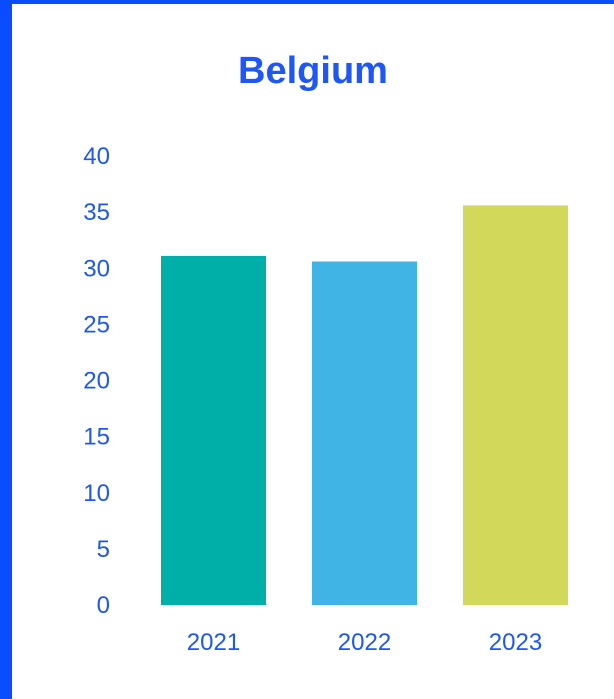 This screenshot has width=614, height=699. Describe the element at coordinates (313, 71) in the screenshot. I see `chart-title: Belgium` at that location.